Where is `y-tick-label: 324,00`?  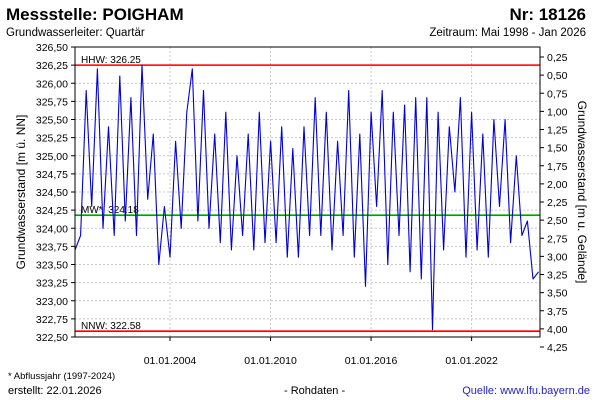 y-tick-label: 324,00 is located at coordinates (52, 229).